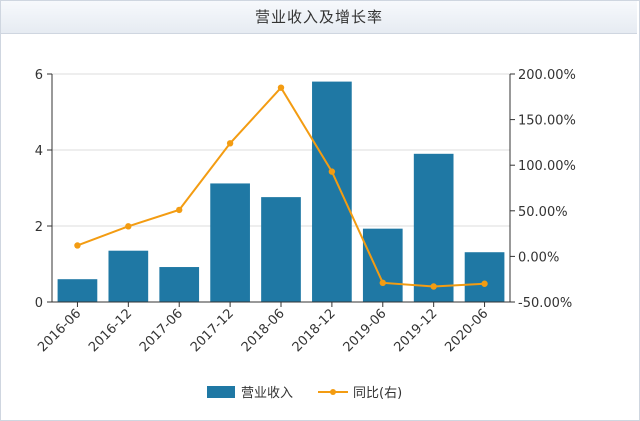 Image resolution: width=640 pixels, height=421 pixels. What do you see at coordinates (365, 330) in the screenshot?
I see `x-tick-label-2019-06: 2019-06` at bounding box center [365, 330].